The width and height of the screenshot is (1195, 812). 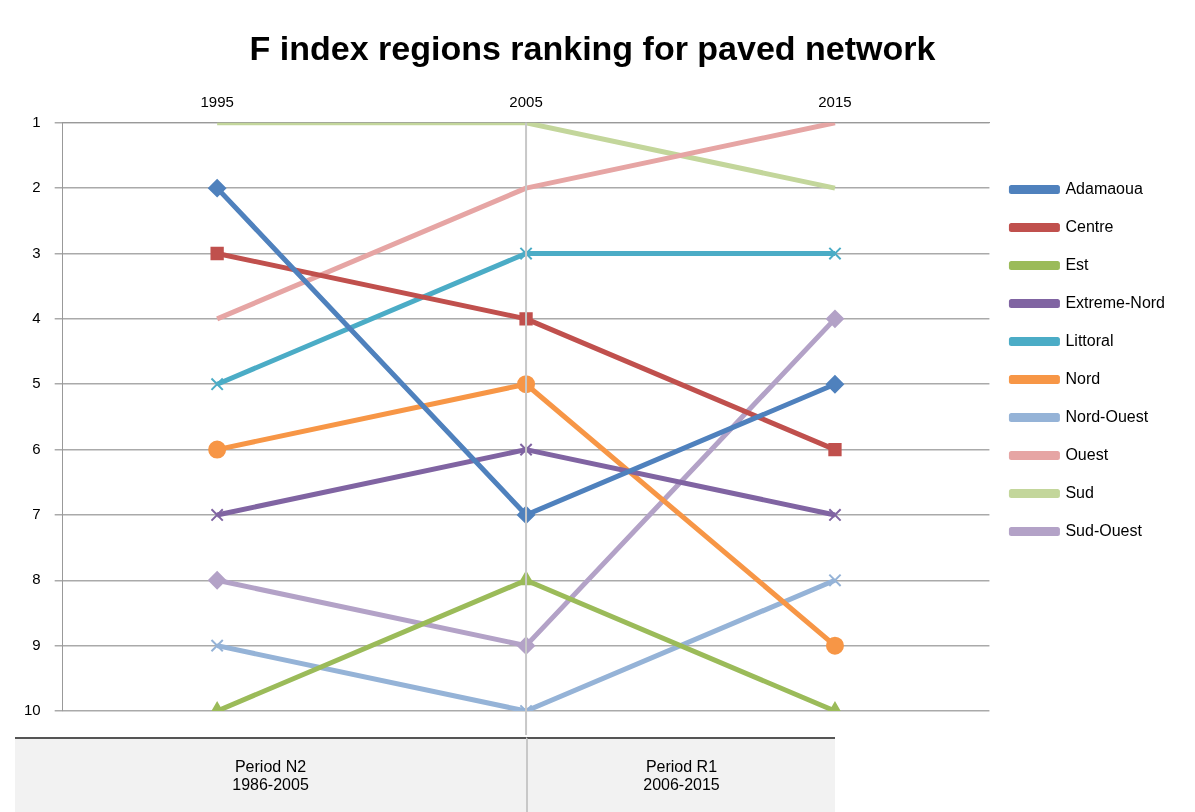 I want to click on legend-label: Ouest, so click(x=1087, y=454).